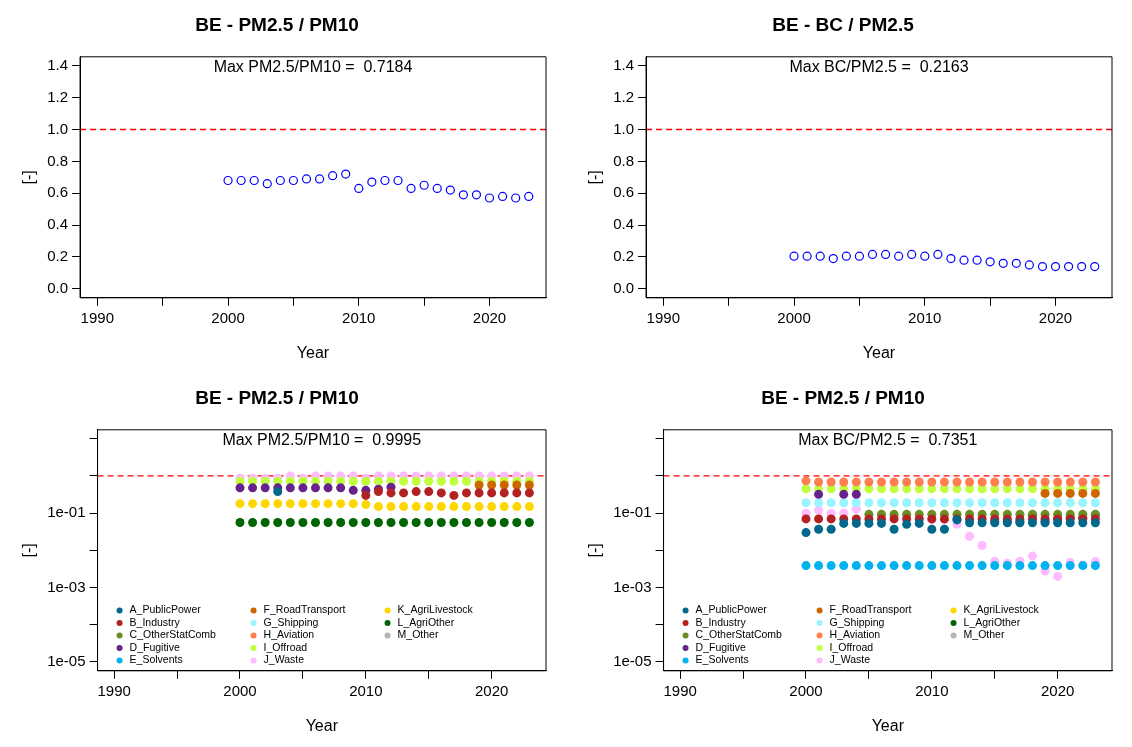 The width and height of the screenshot is (1132, 747). What do you see at coordinates (843, 397) in the screenshot?
I see `chart-title: BE - PM2.5 / PM10` at bounding box center [843, 397].